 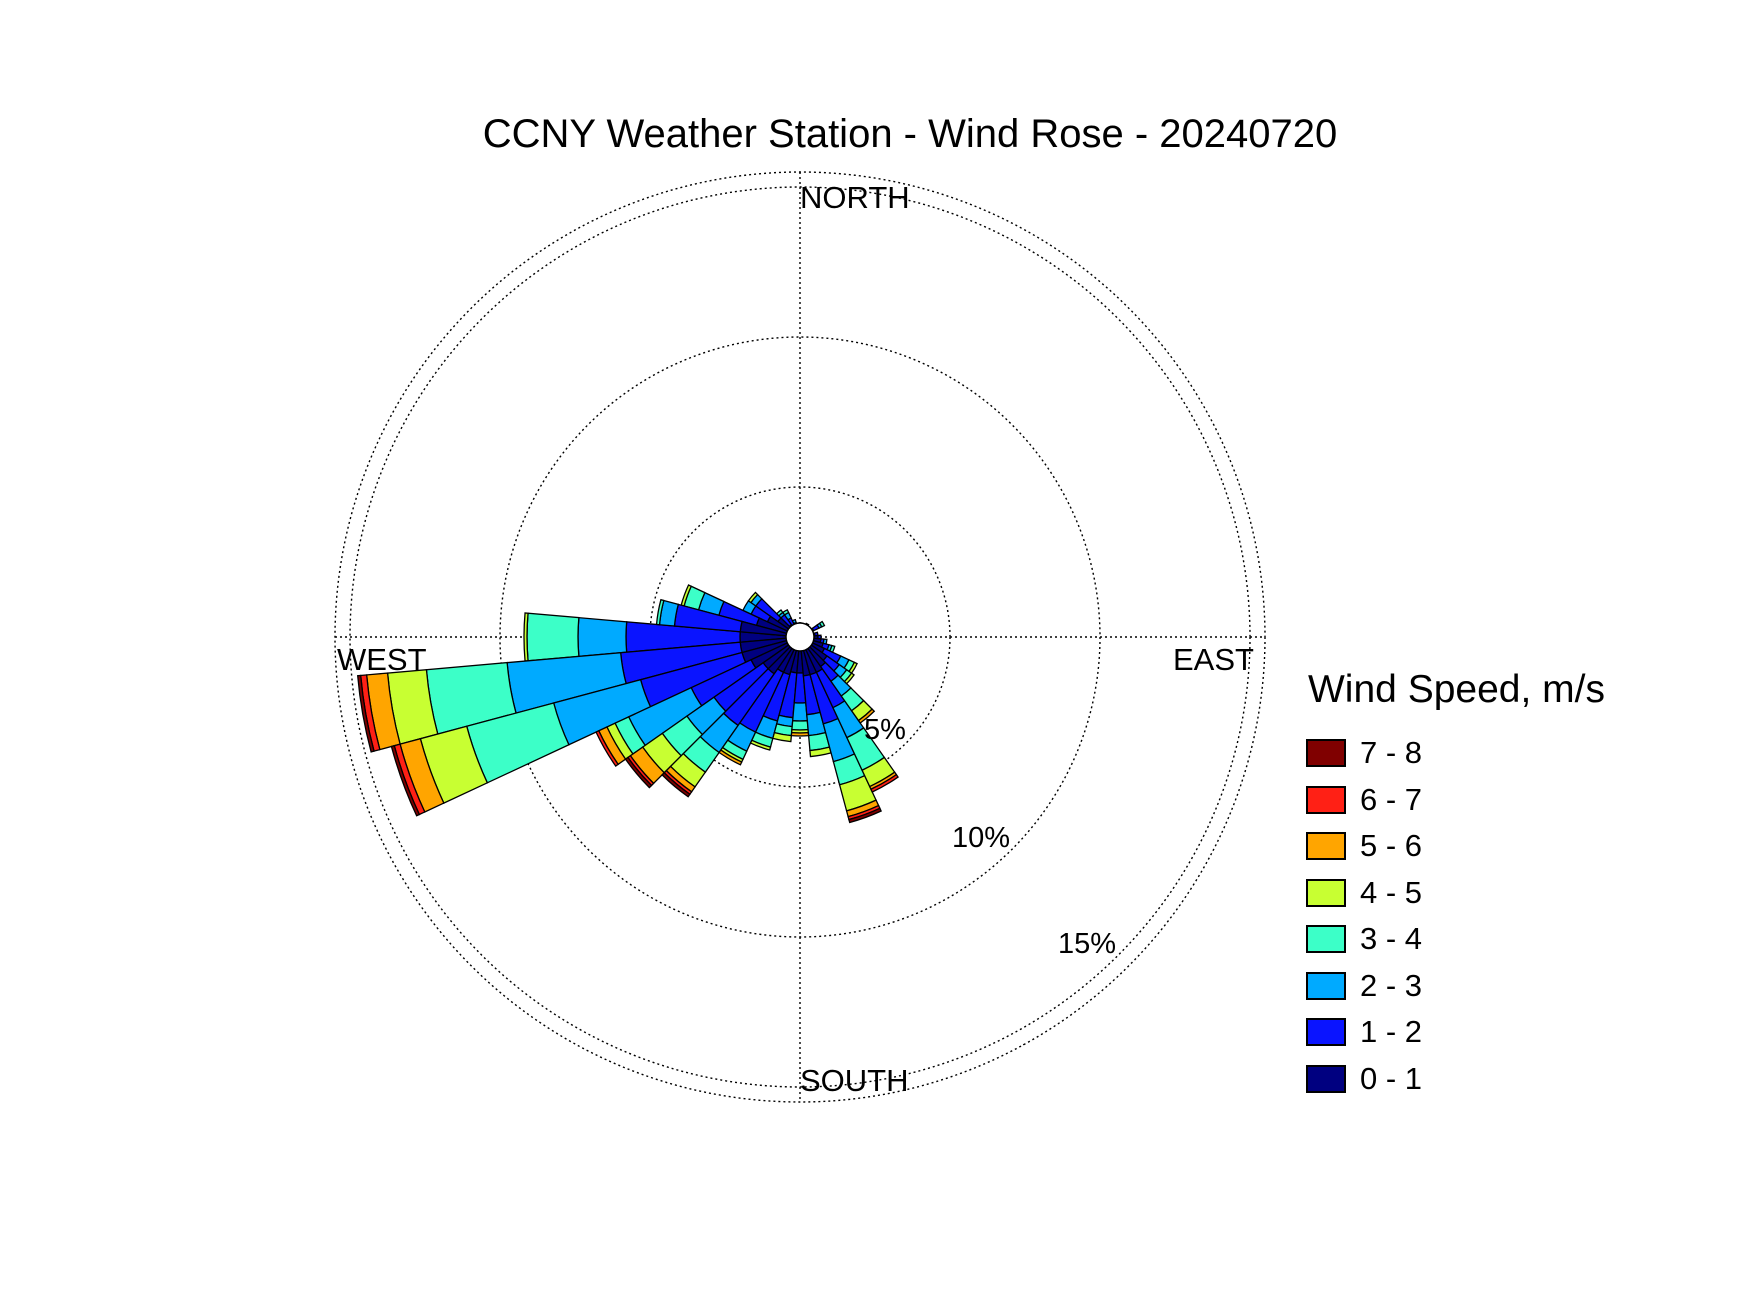 I want to click on legend-item: 1 - 2, so click(x=1364, y=1032).